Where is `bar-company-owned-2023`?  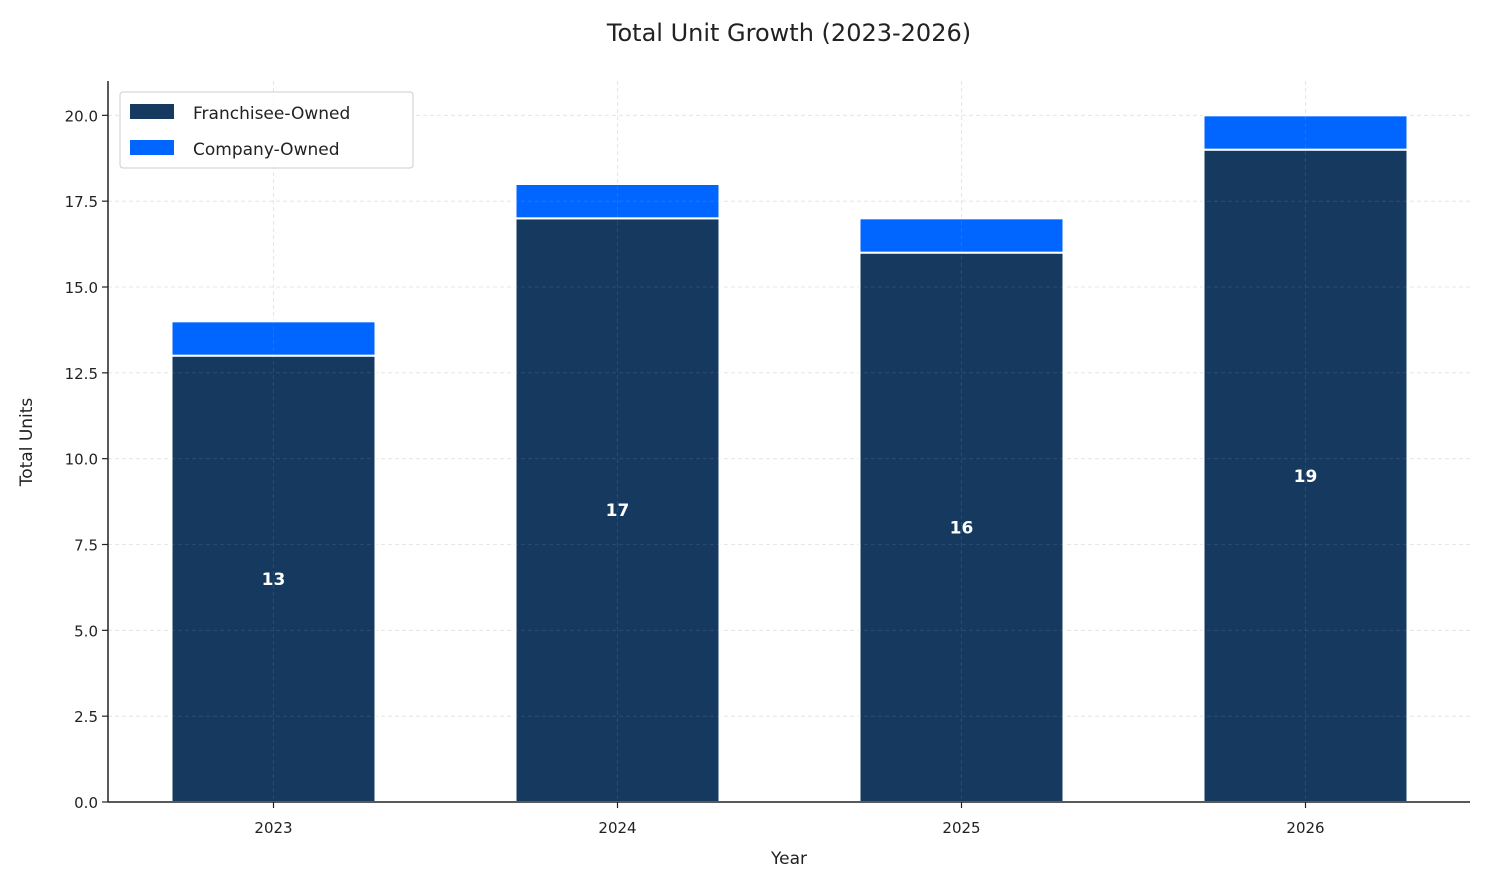
bar-company-owned-2023 is located at coordinates (273, 338).